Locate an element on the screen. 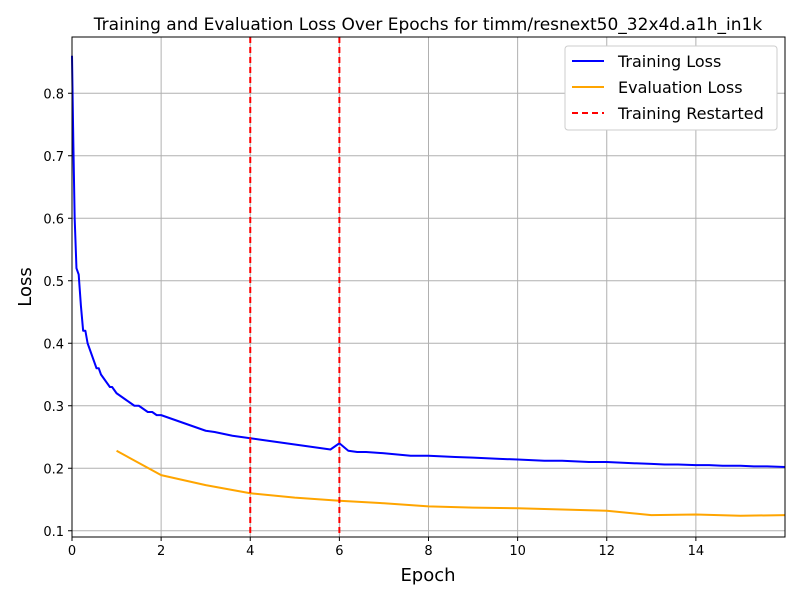 Image resolution: width=800 pixels, height=600 pixels. legend-box is located at coordinates (671, 88).